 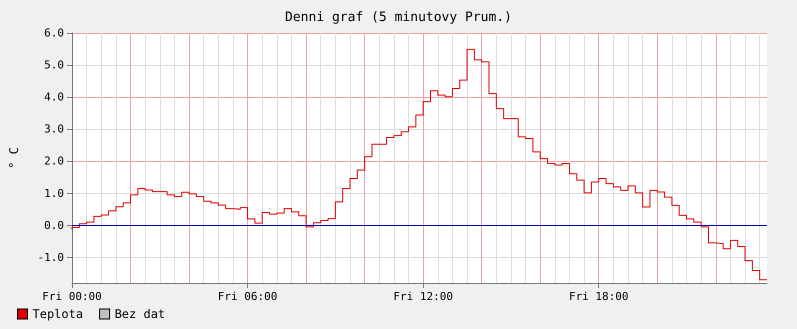 What do you see at coordinates (54, 65) in the screenshot?
I see `y-tick-label: 5.0` at bounding box center [54, 65].